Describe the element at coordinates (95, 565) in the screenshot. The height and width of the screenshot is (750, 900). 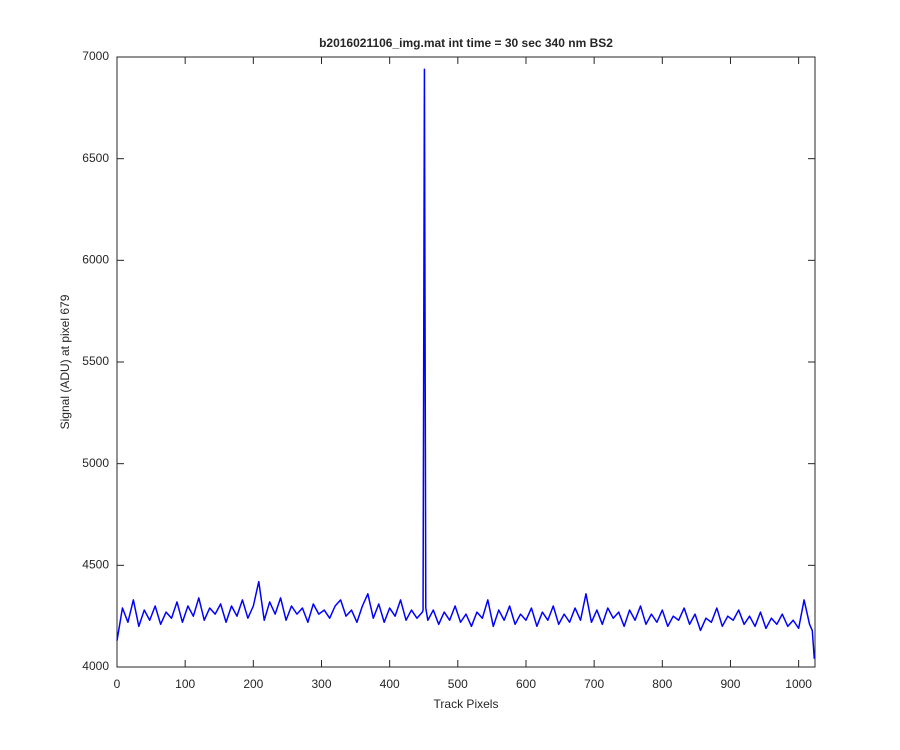
I see `y-tick-label: 4500` at that location.